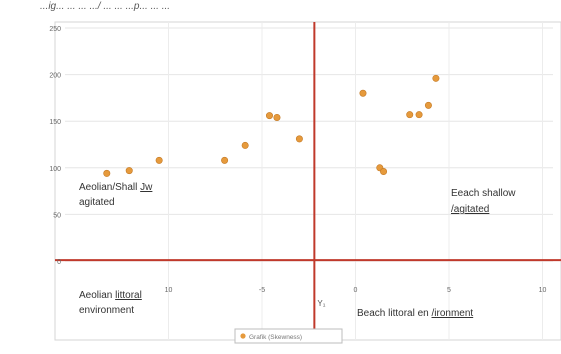  What do you see at coordinates (243, 336) in the screenshot?
I see `legend-marker` at bounding box center [243, 336].